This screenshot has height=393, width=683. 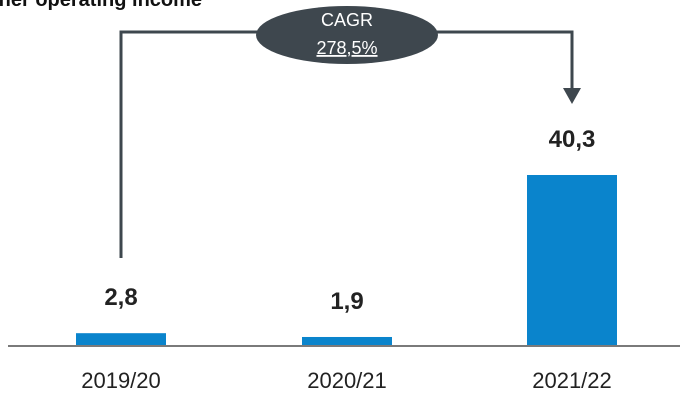 I want to click on cagr-value: 278,5%, so click(x=346, y=48).